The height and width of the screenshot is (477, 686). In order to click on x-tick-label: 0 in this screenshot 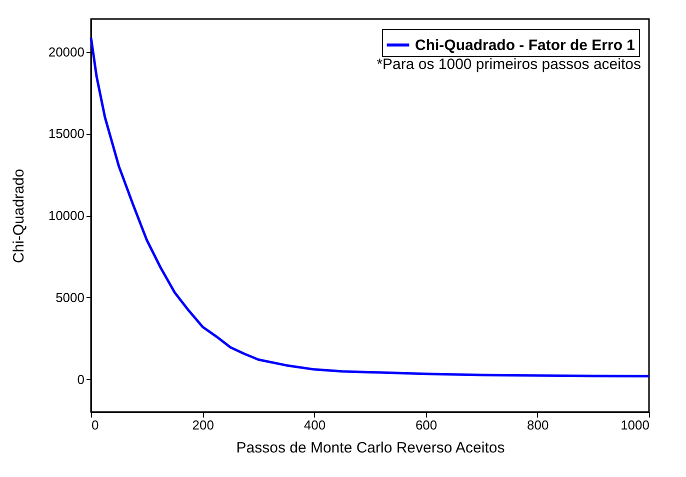, I will do `click(95, 425)`.